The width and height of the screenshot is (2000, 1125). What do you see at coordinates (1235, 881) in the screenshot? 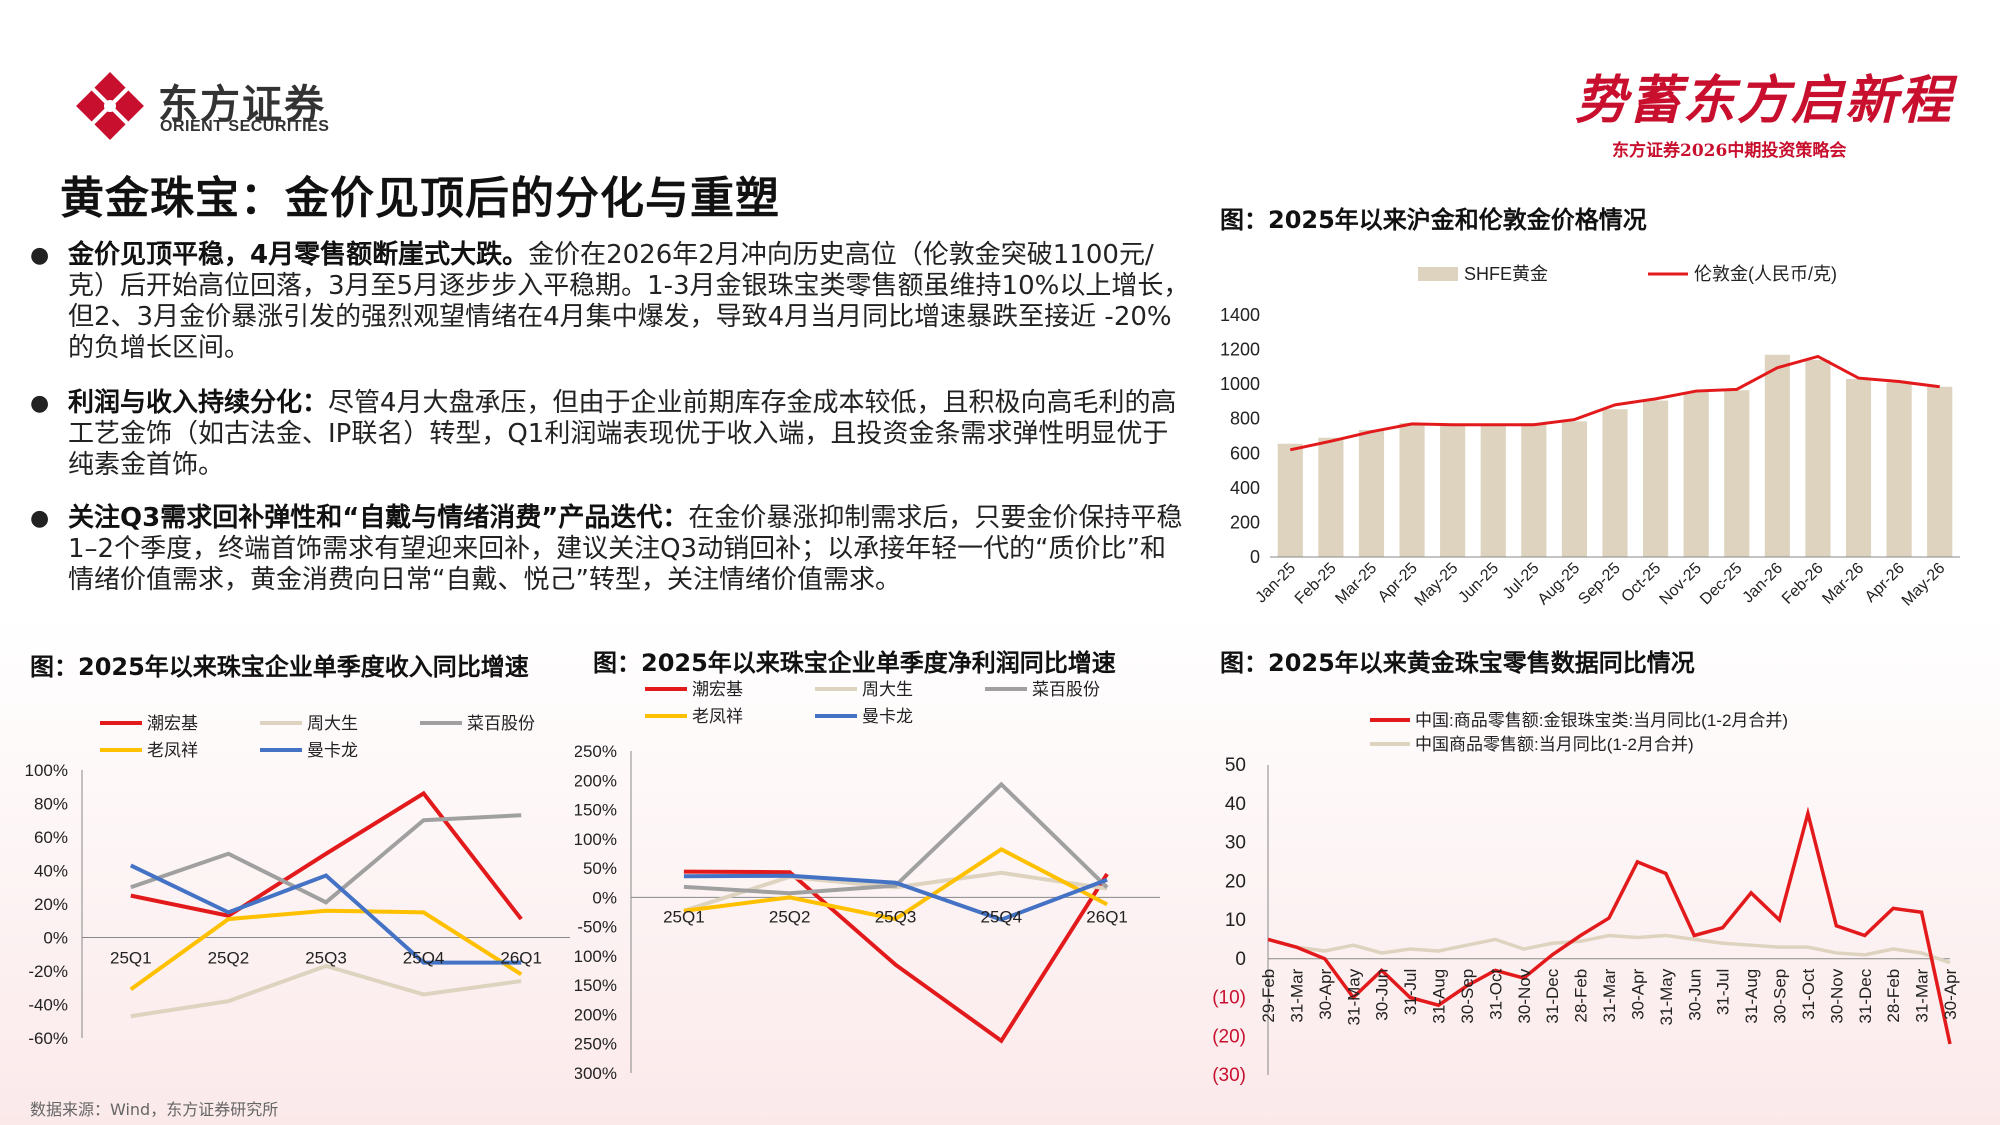
I see `y-tick-label: 20` at bounding box center [1235, 881].